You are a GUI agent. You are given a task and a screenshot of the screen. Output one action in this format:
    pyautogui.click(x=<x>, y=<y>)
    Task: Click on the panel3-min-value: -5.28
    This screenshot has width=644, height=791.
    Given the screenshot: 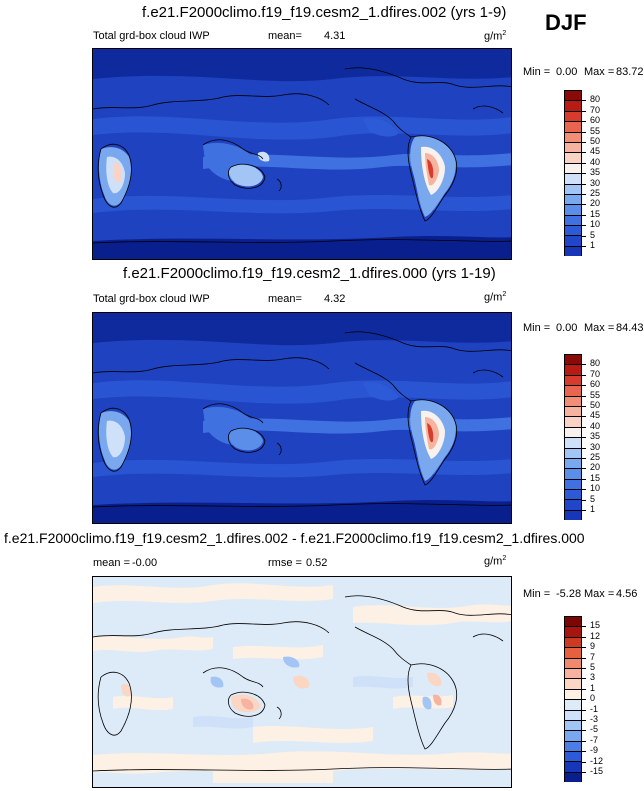 What is the action you would take?
    pyautogui.click(x=569, y=594)
    